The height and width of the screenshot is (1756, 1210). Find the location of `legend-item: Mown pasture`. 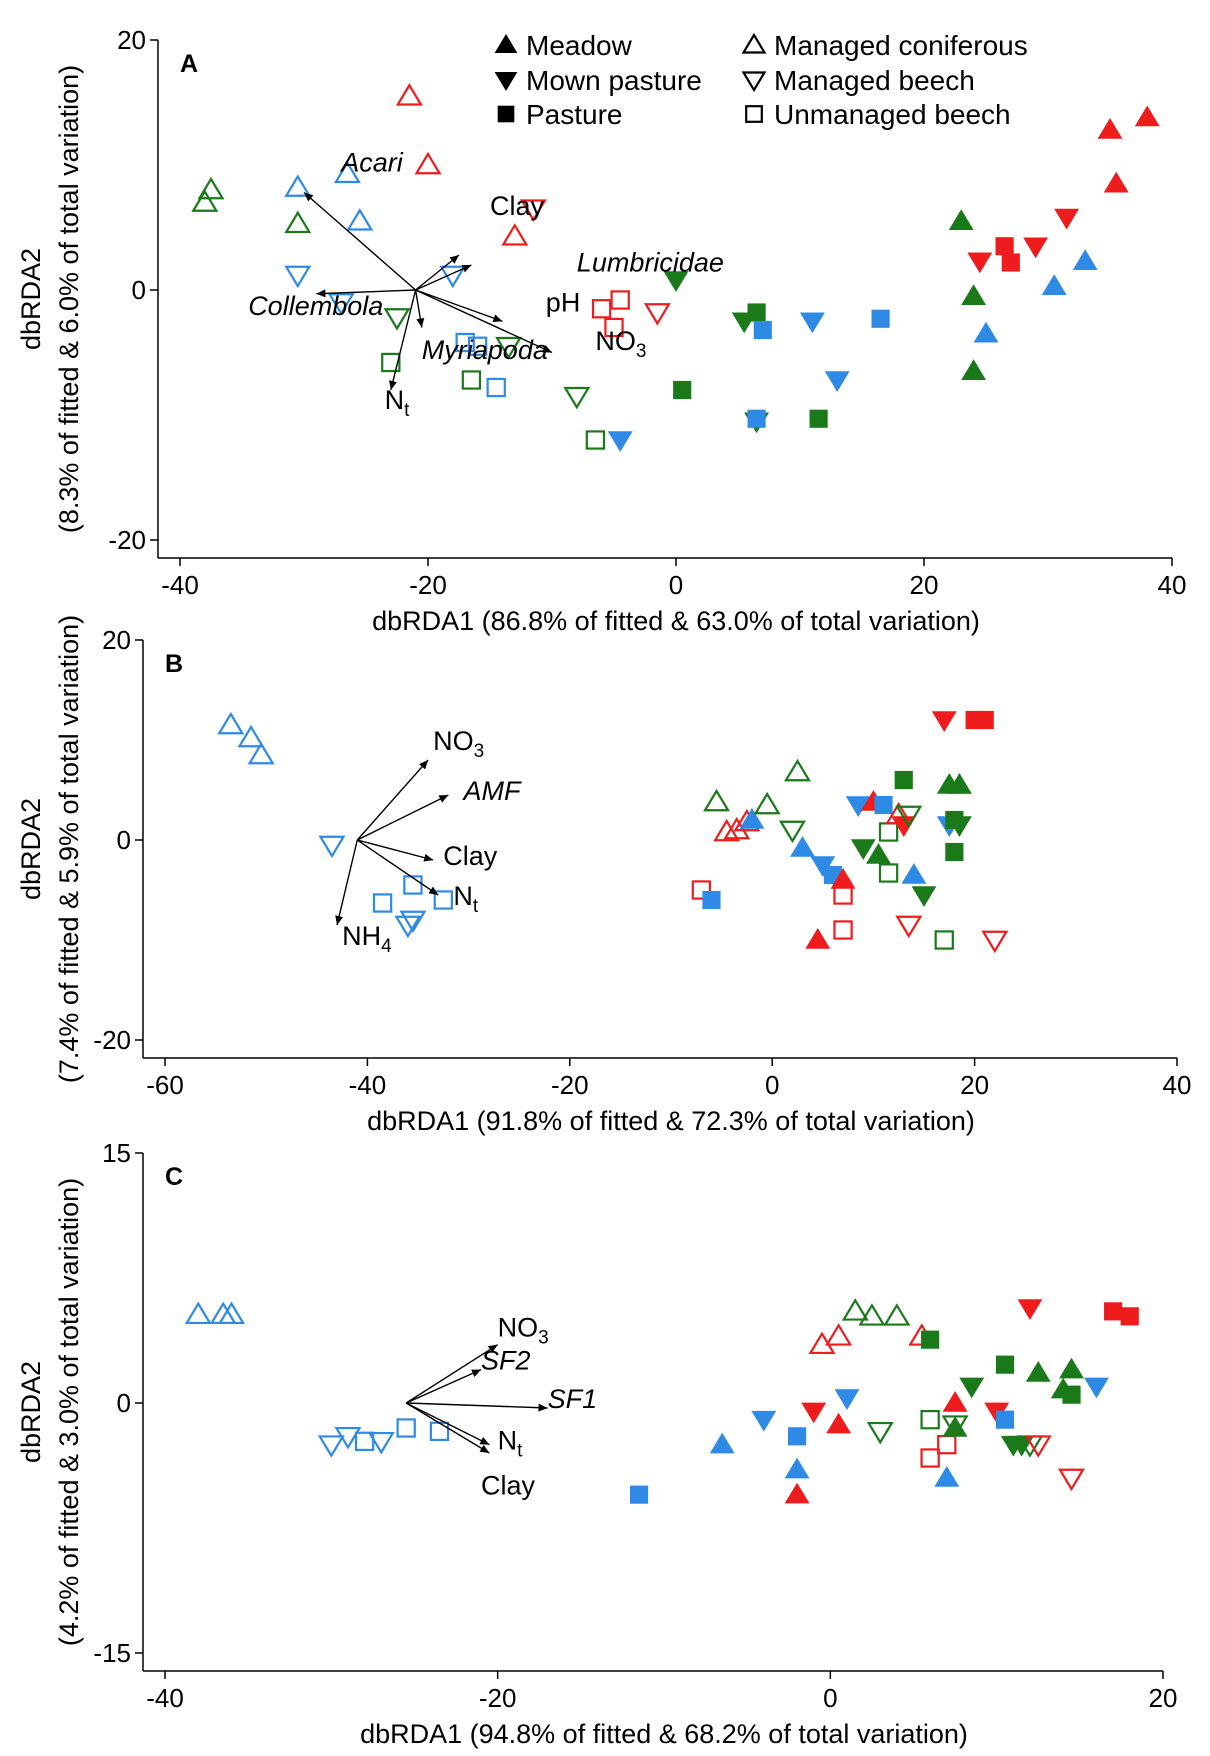

legend-item: Mown pasture is located at coordinates (598, 80).